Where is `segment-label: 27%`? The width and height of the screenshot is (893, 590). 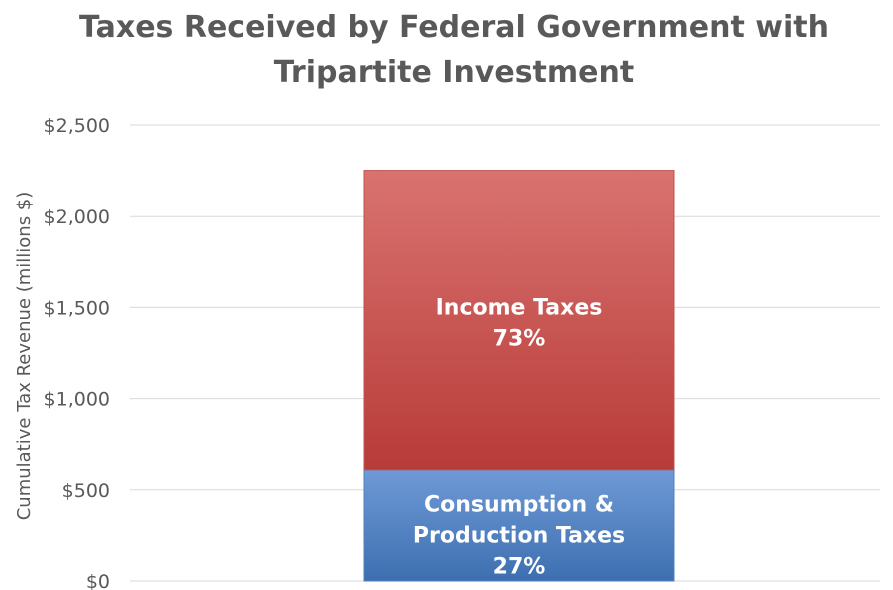 segment-label: 27% is located at coordinates (519, 566).